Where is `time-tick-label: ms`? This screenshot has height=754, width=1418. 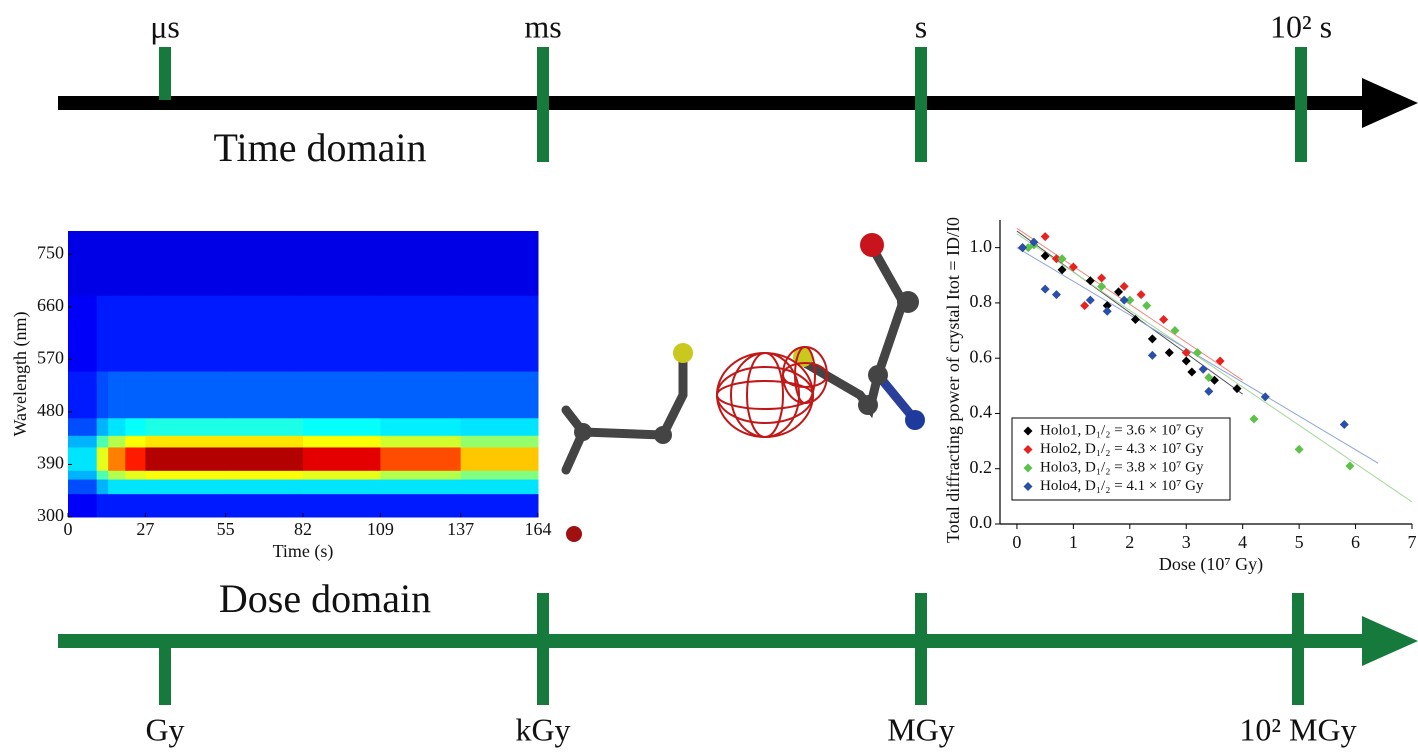
time-tick-label: ms is located at coordinates (542, 26).